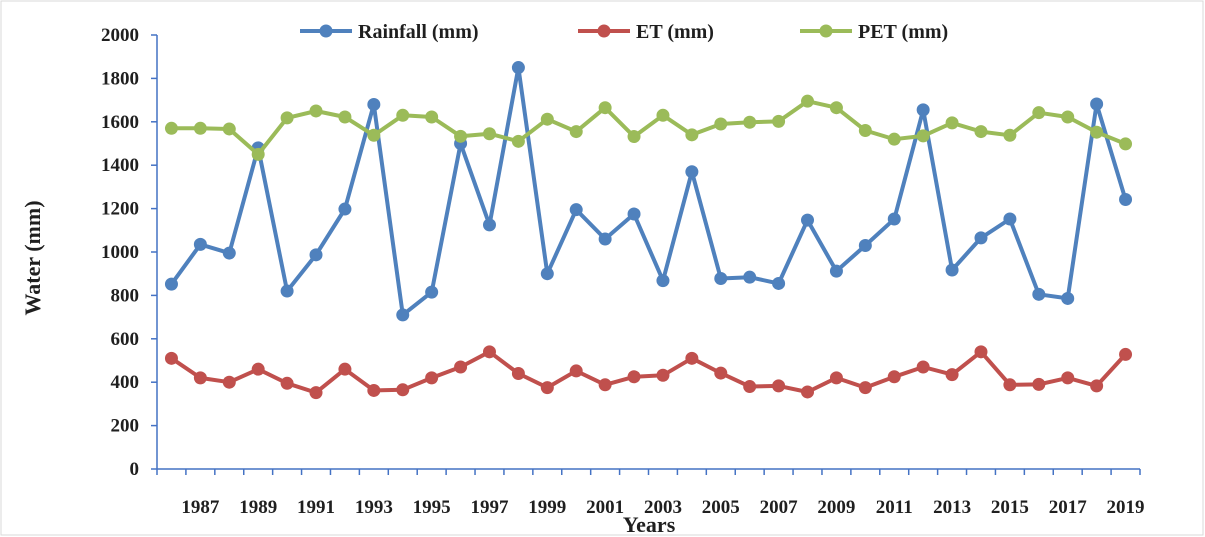 Image resolution: width=1205 pixels, height=537 pixels. I want to click on y-tick-label: 1000, so click(120, 252).